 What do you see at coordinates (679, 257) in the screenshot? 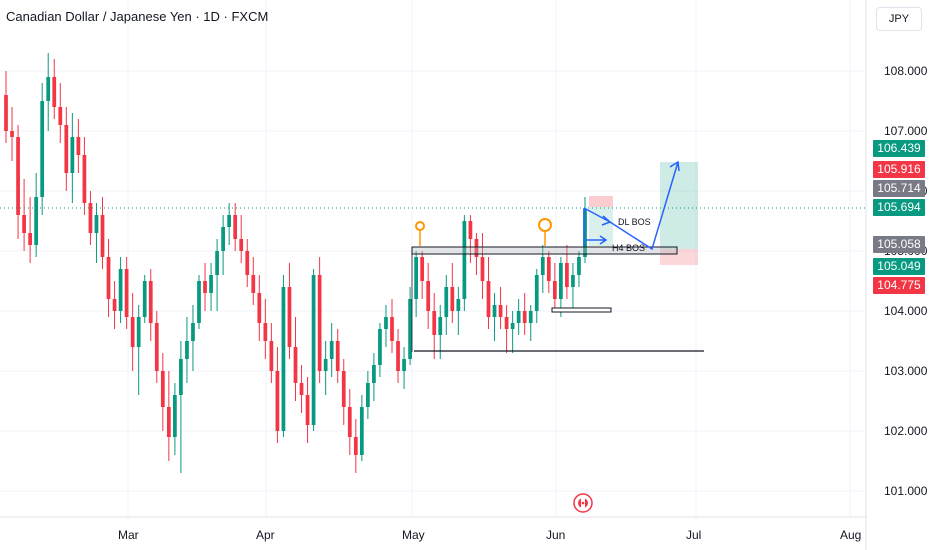
I see `position-stop-zone` at bounding box center [679, 257].